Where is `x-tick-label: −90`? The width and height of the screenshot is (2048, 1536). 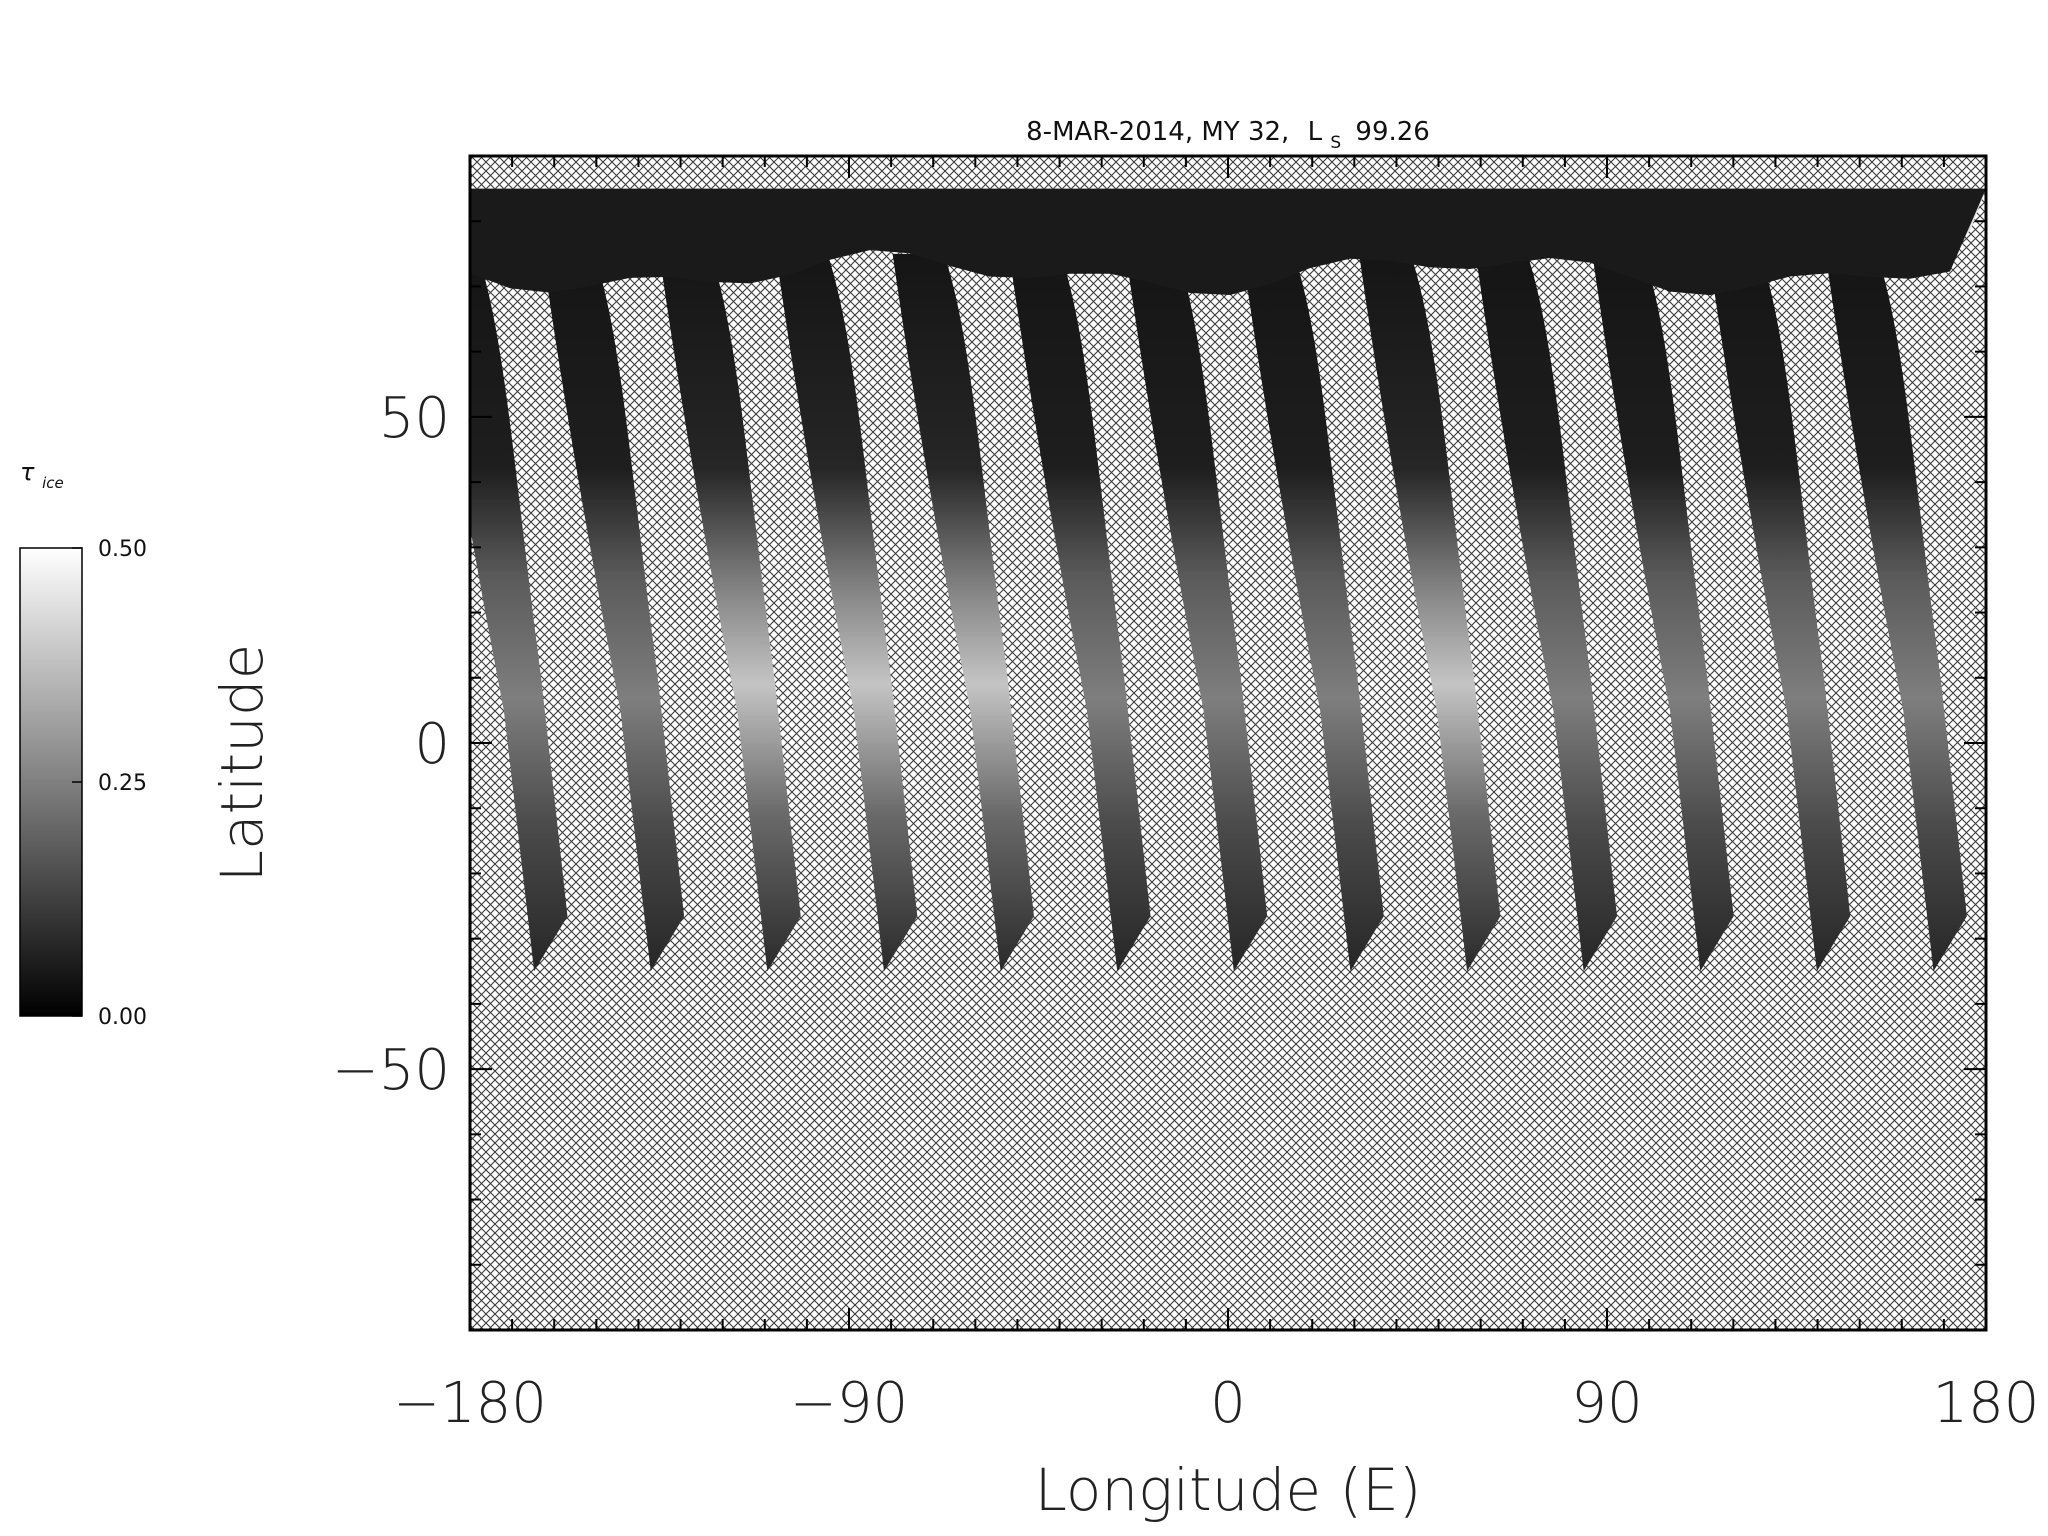
x-tick-label: −90 is located at coordinates (849, 1403).